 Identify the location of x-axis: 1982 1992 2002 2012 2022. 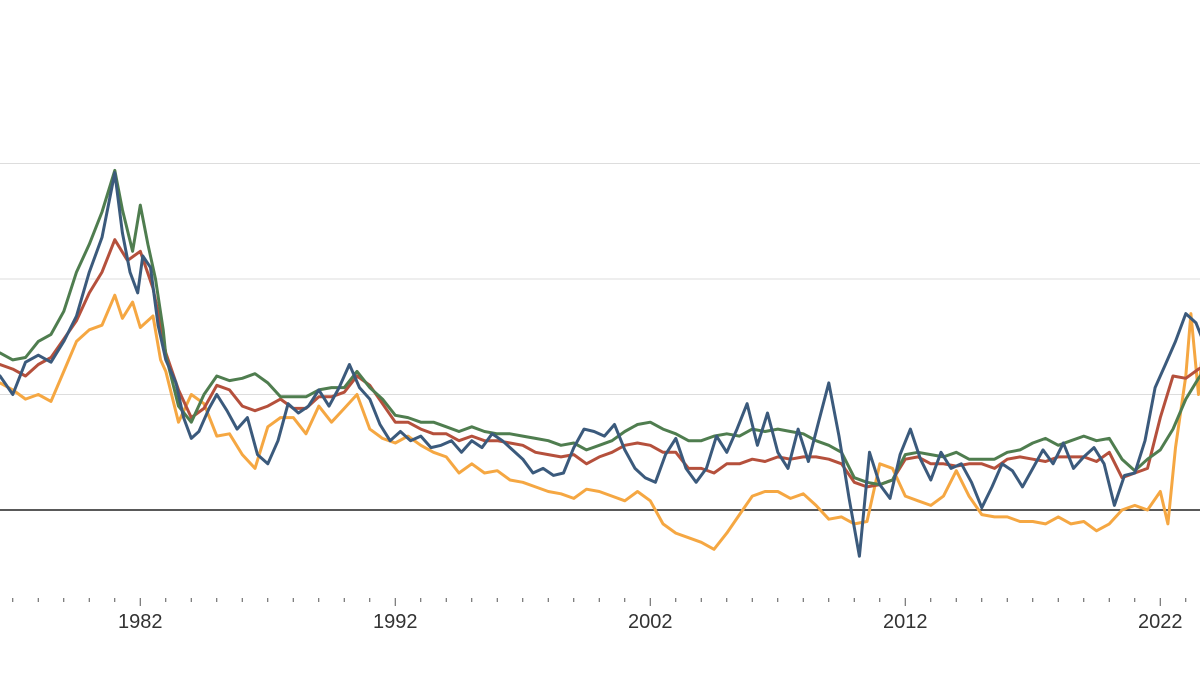
(599, 615).